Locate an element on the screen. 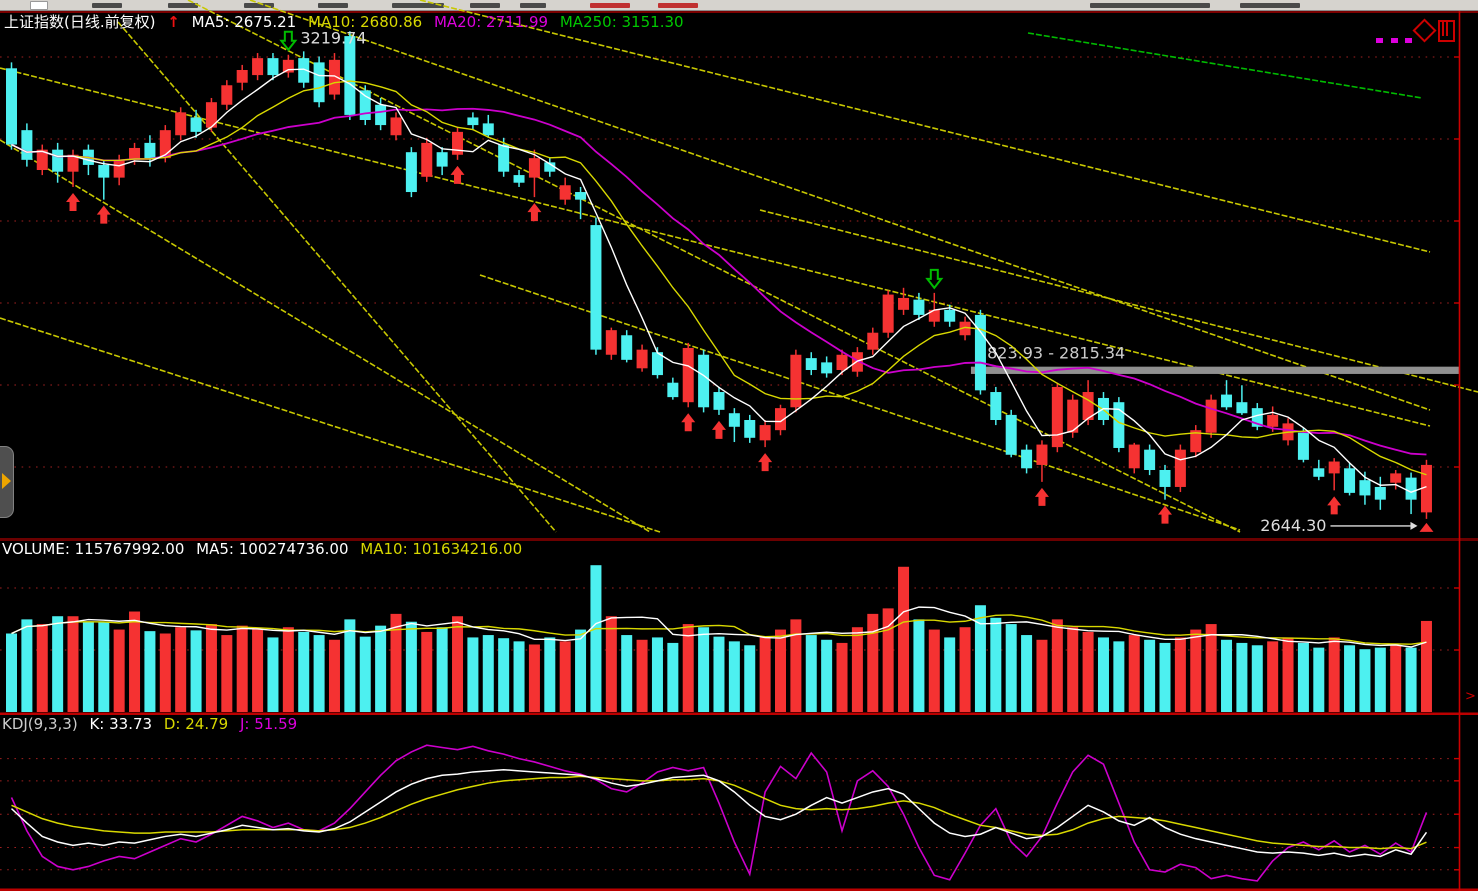 The image size is (1478, 891). toolbar-icon is located at coordinates (39, 5).